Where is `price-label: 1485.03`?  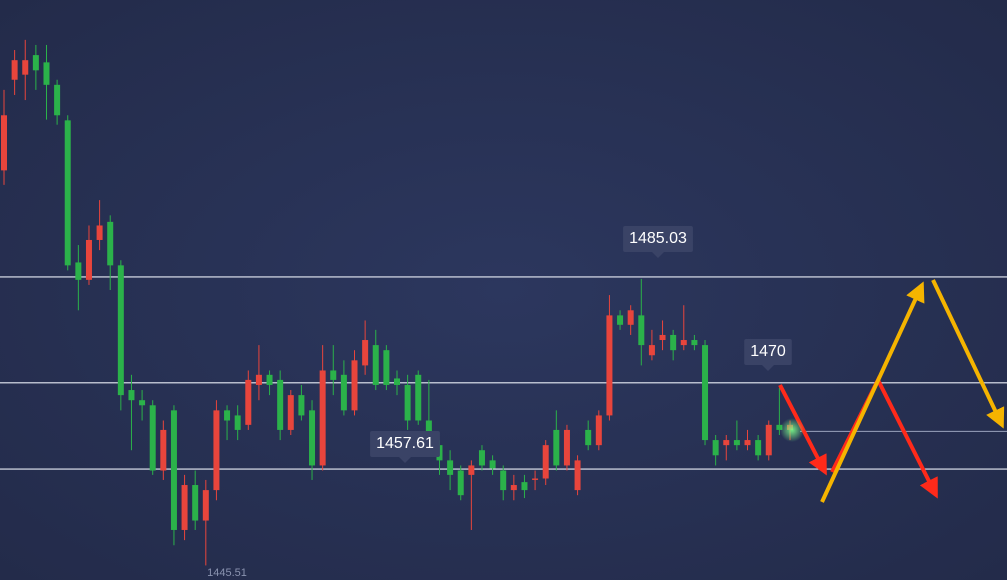 price-label: 1485.03 is located at coordinates (658, 238).